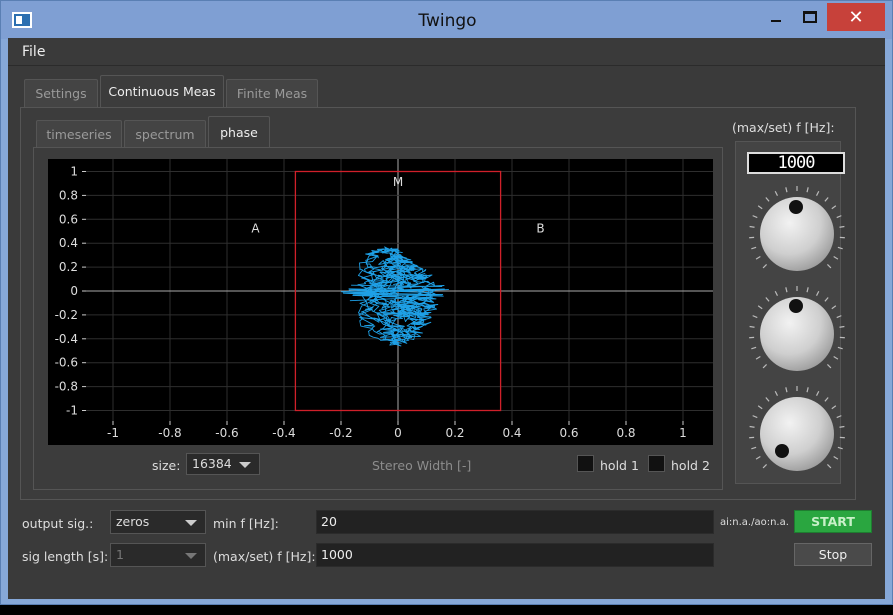  Describe the element at coordinates (34, 52) in the screenshot. I see `menu-file: File` at that location.